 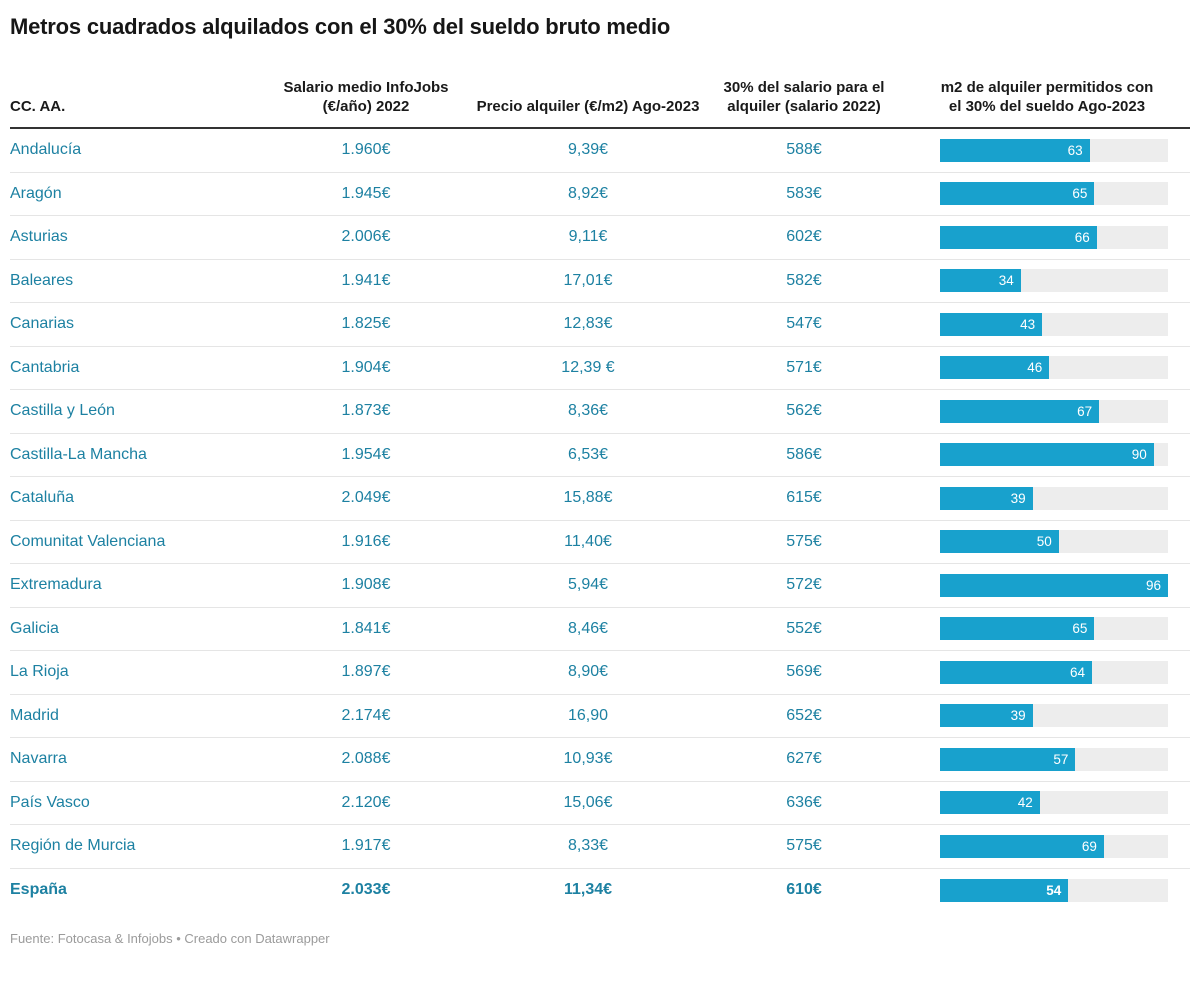 I want to click on bar-fill: 90, so click(x=1047, y=455).